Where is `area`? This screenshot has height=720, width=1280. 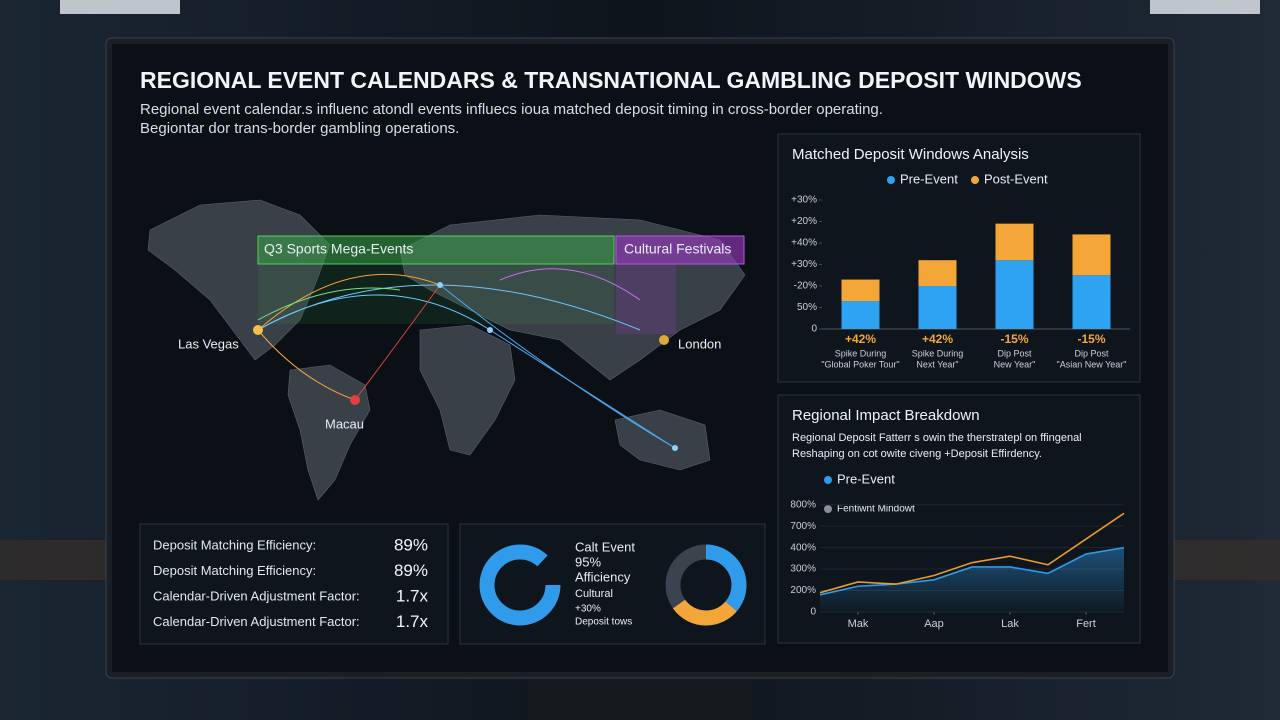 area is located at coordinates (972, 579).